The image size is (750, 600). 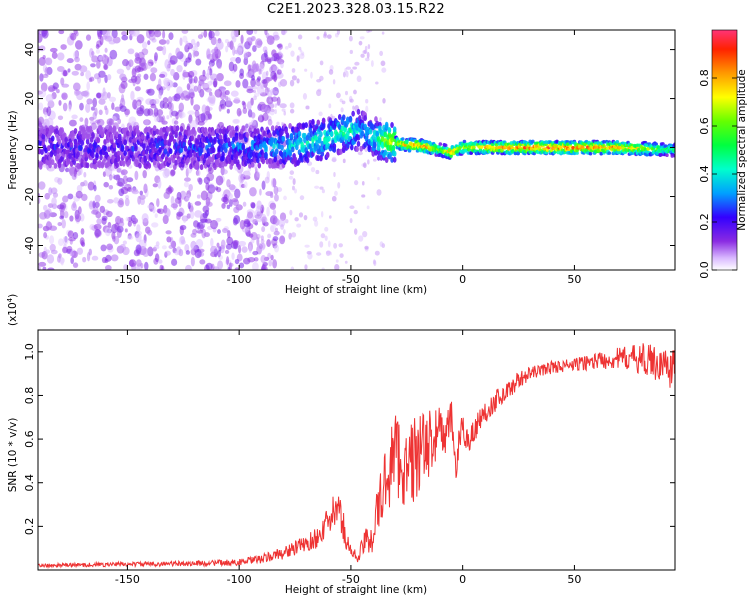 I want to click on x-tick-label: 50, so click(x=574, y=279).